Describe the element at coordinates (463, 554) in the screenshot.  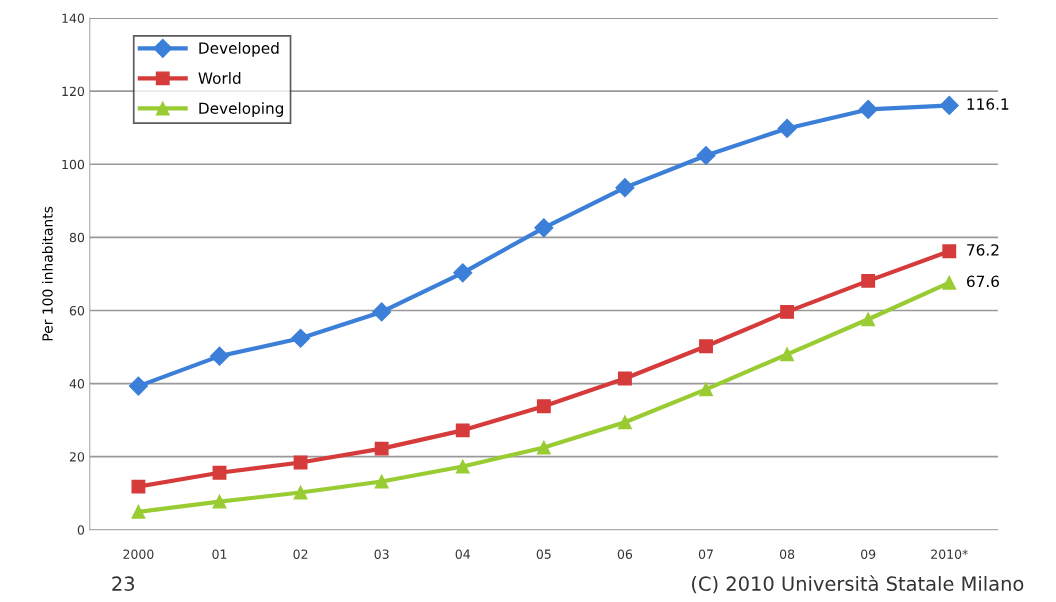
I see `x-tick-label: 04` at that location.